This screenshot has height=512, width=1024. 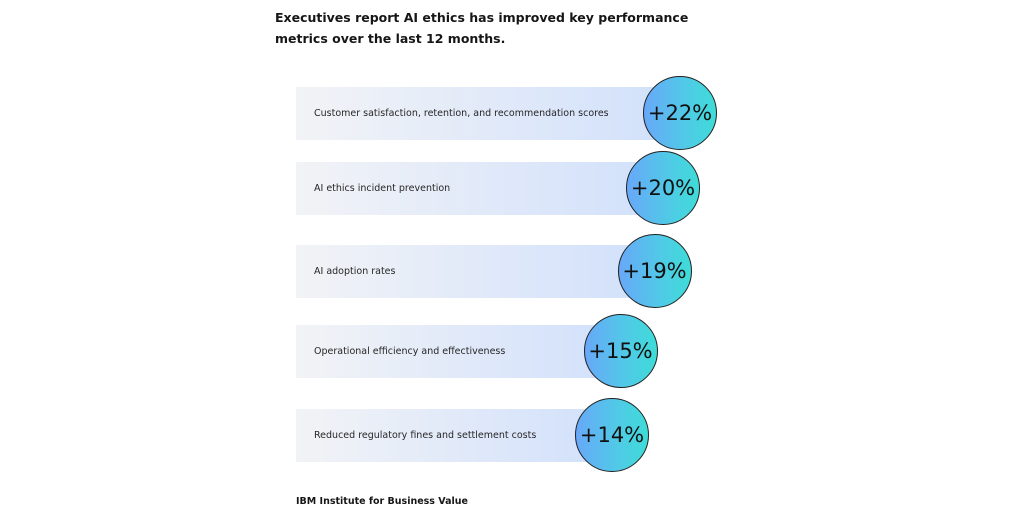 What do you see at coordinates (663, 188) in the screenshot?
I see `value-circle: +20%` at bounding box center [663, 188].